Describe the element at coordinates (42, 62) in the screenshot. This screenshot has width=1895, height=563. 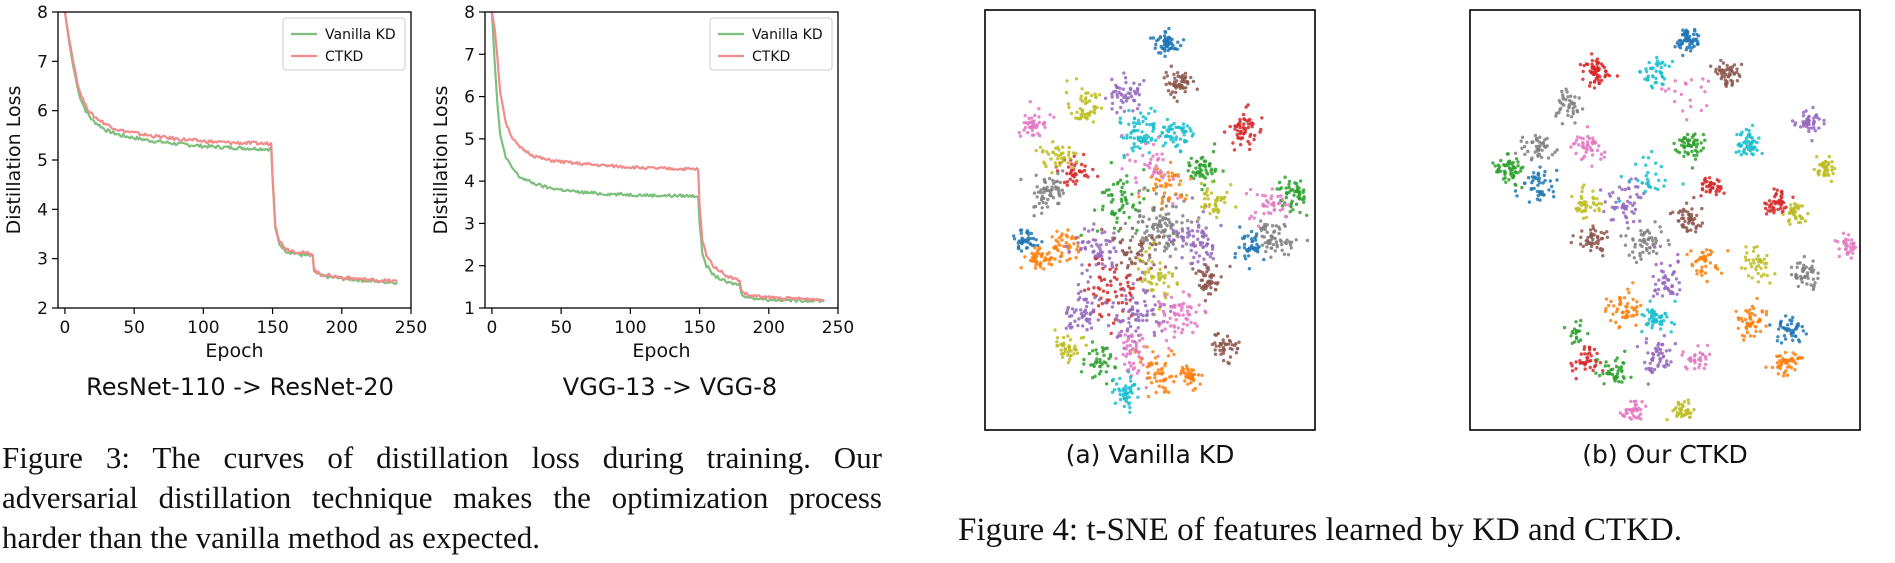
I see `y-tick-label: 7` at that location.